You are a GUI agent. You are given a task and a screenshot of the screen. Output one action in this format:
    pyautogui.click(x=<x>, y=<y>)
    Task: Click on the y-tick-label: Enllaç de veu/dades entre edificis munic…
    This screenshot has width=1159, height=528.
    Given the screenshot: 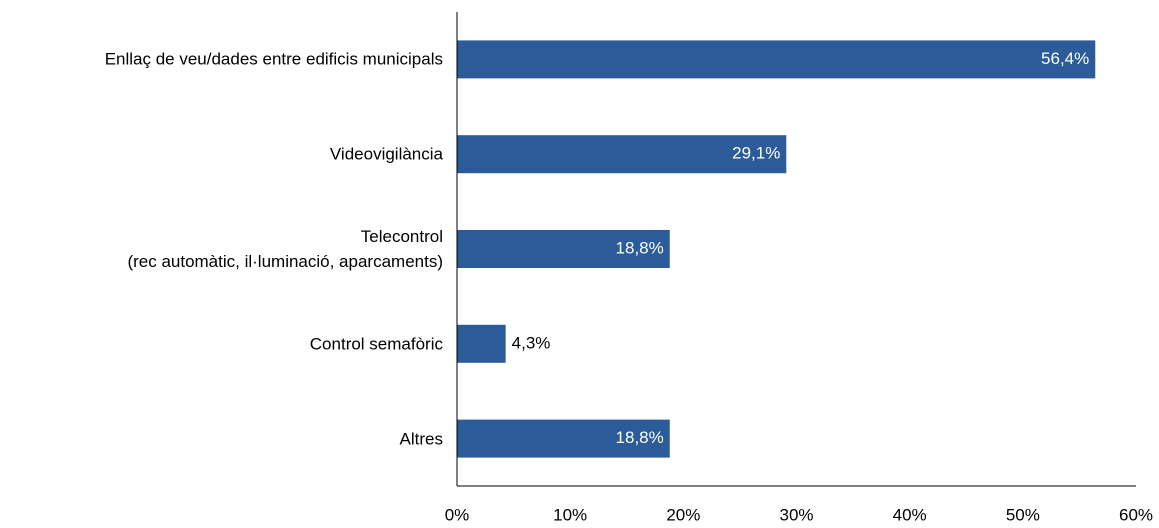 What is the action you would take?
    pyautogui.click(x=273, y=59)
    